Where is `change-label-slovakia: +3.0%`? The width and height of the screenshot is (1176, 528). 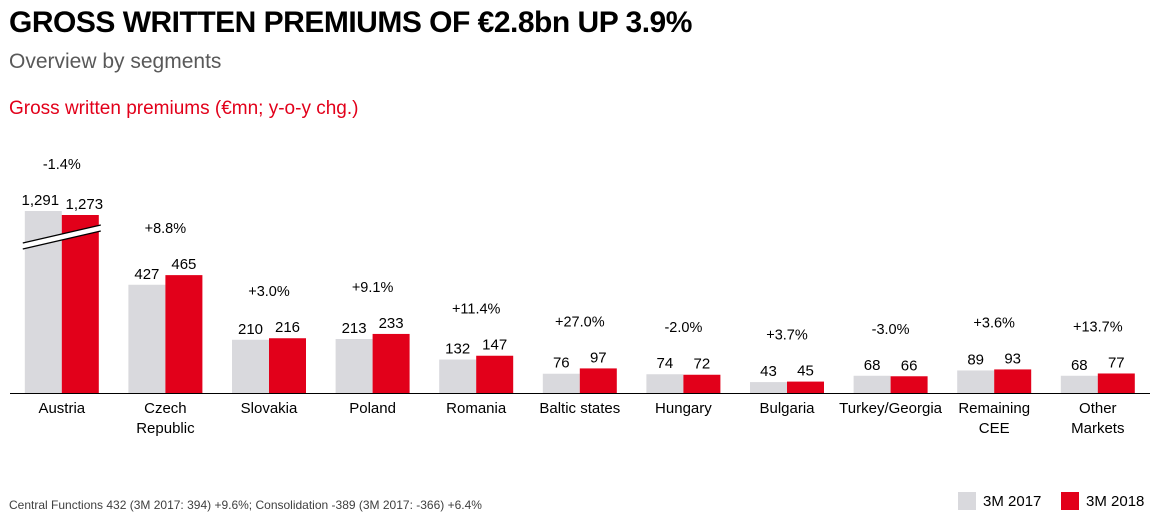
change-label-slovakia: +3.0% is located at coordinates (269, 292).